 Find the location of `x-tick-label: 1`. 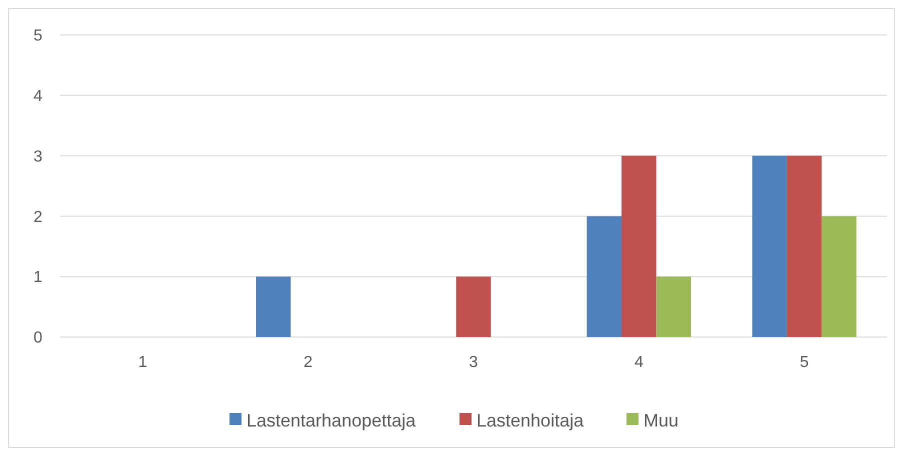

x-tick-label: 1 is located at coordinates (143, 362).